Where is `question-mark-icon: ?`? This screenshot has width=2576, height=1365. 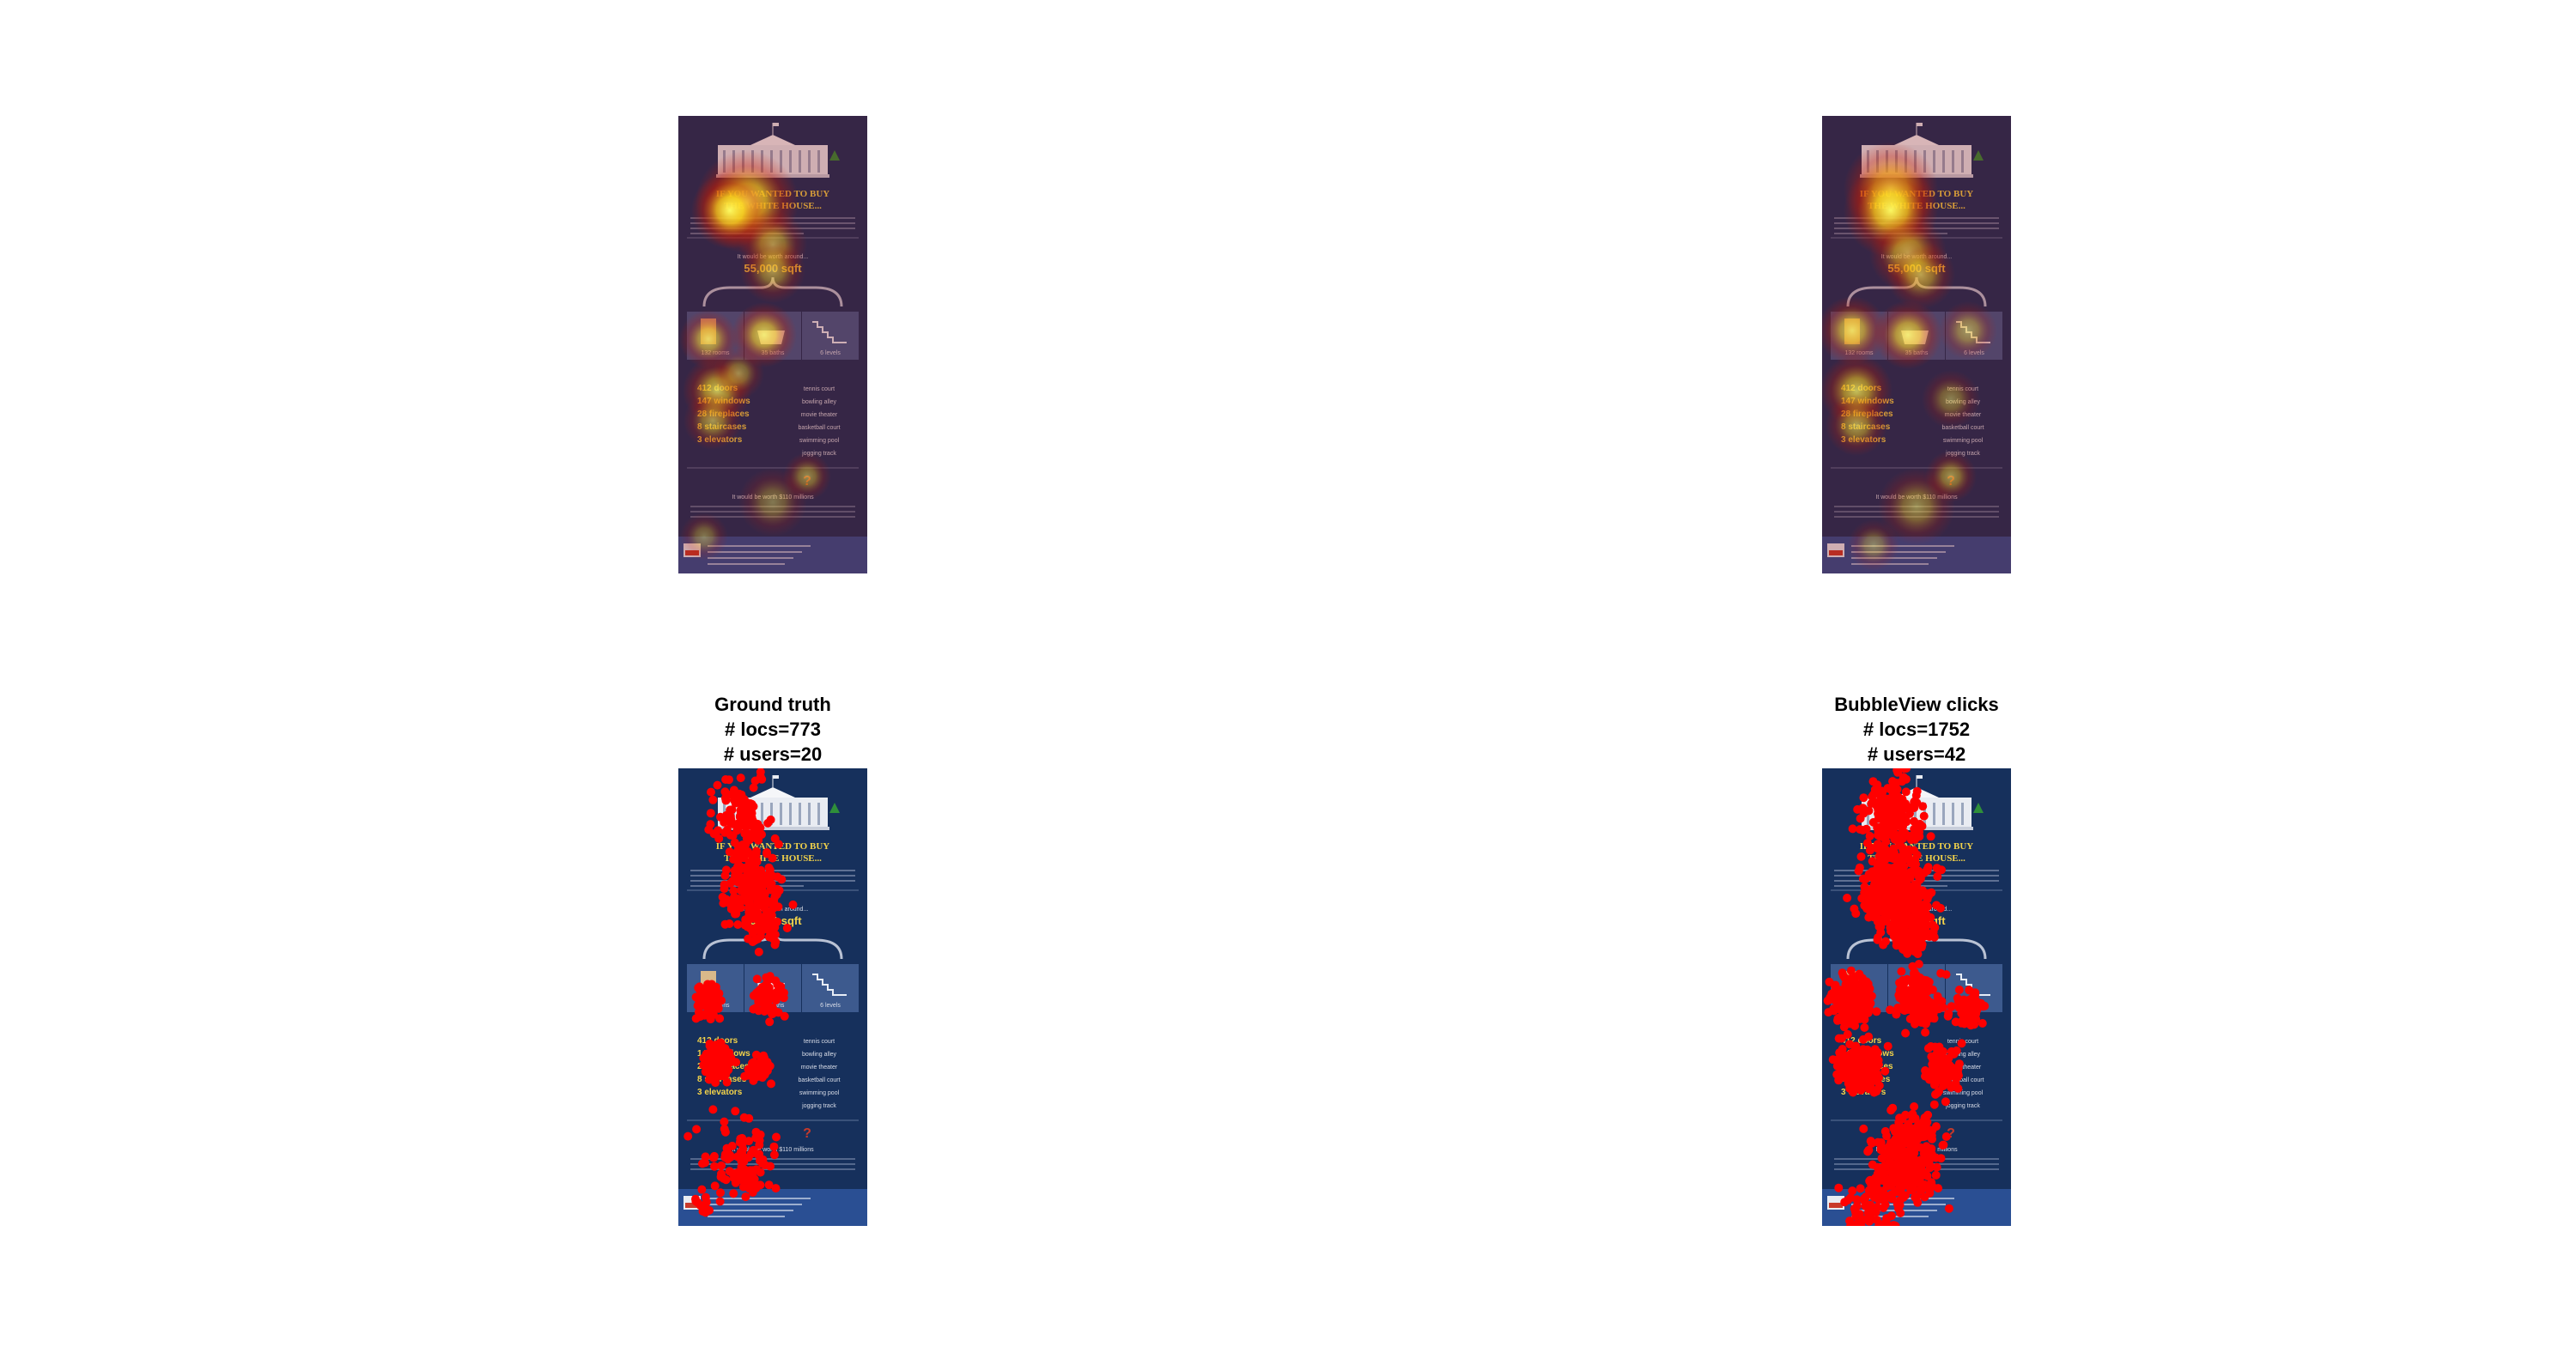 question-mark-icon: ? is located at coordinates (807, 1133).